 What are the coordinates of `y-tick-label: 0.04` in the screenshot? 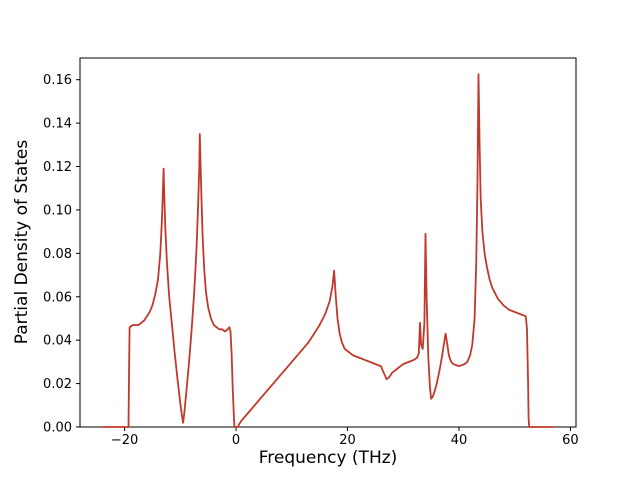 It's located at (57, 341).